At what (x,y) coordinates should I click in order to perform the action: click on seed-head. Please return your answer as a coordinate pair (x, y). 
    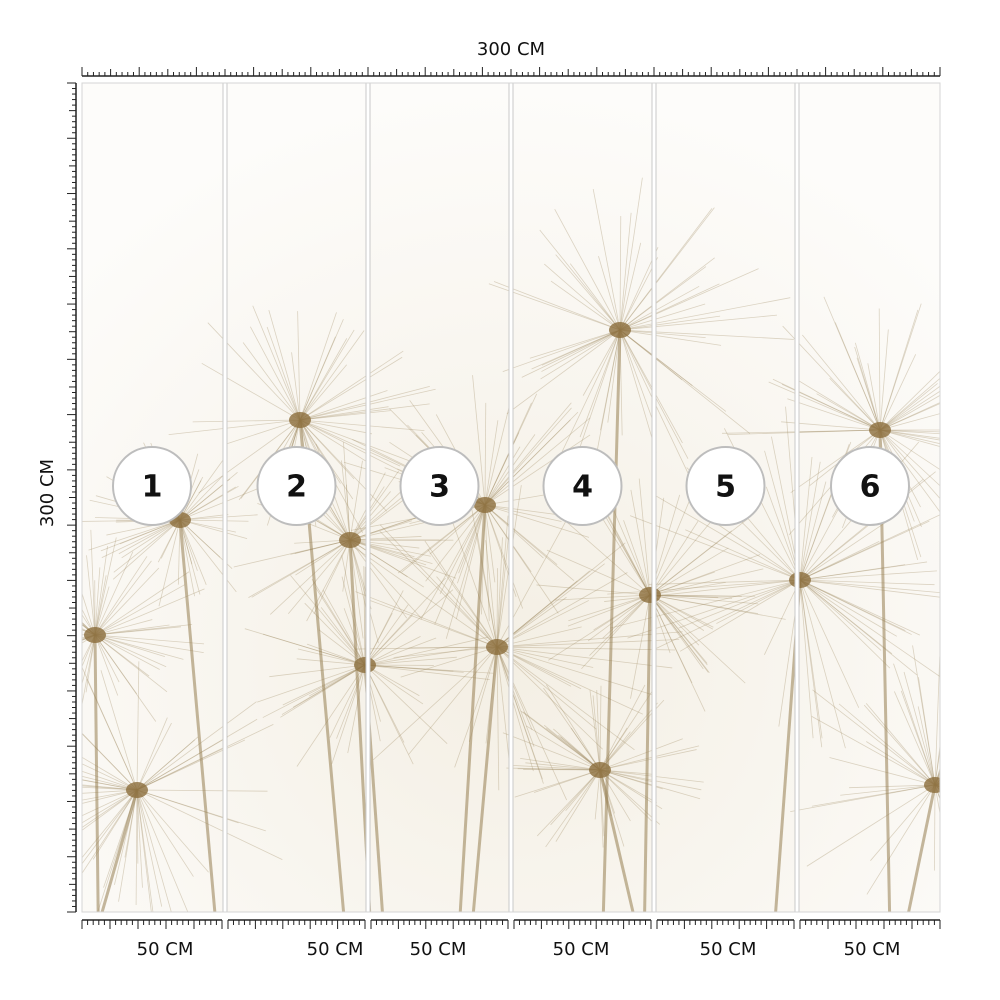
    Looking at the image, I should click on (865, 778).